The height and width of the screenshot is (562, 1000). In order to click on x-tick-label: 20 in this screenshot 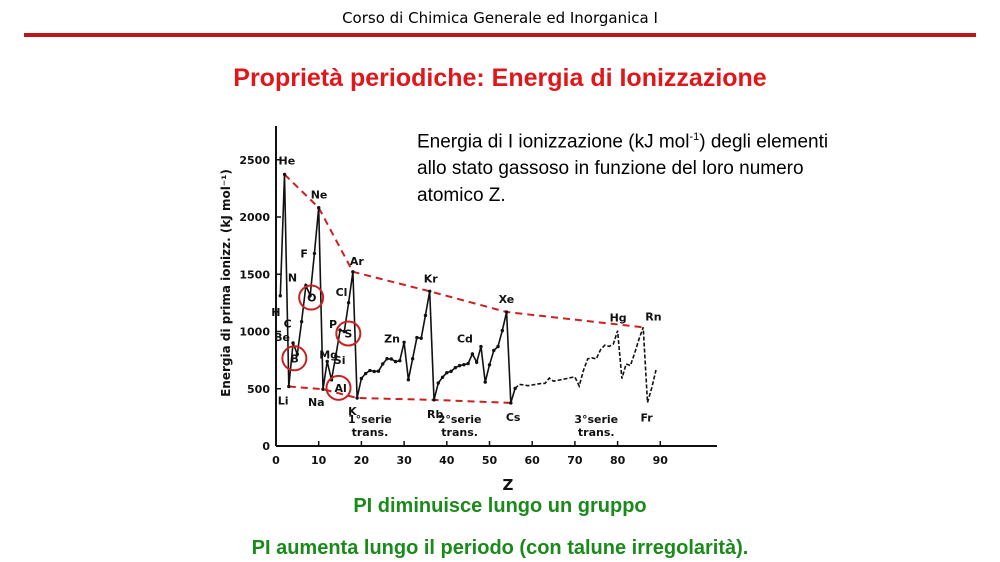, I will do `click(362, 460)`.